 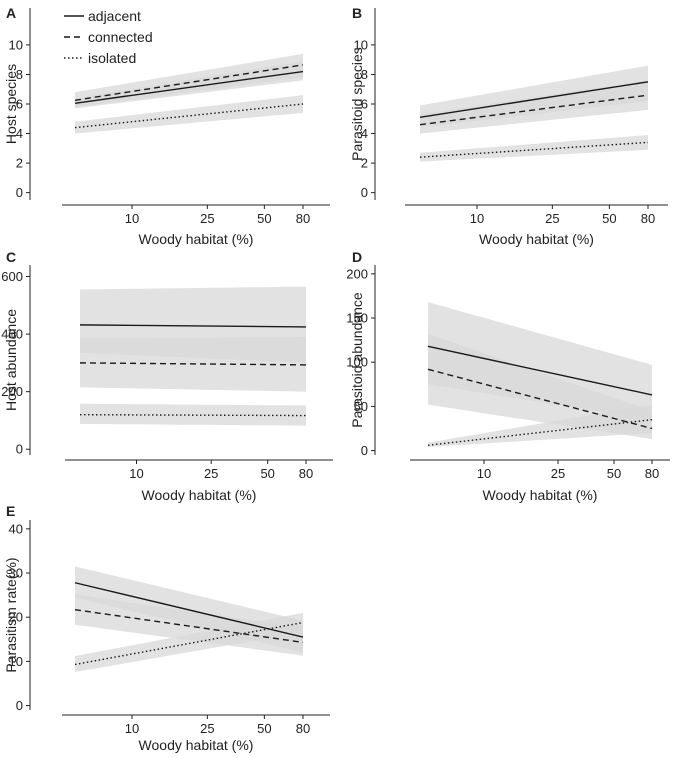 I want to click on y-tick-label: 100, so click(x=357, y=362).